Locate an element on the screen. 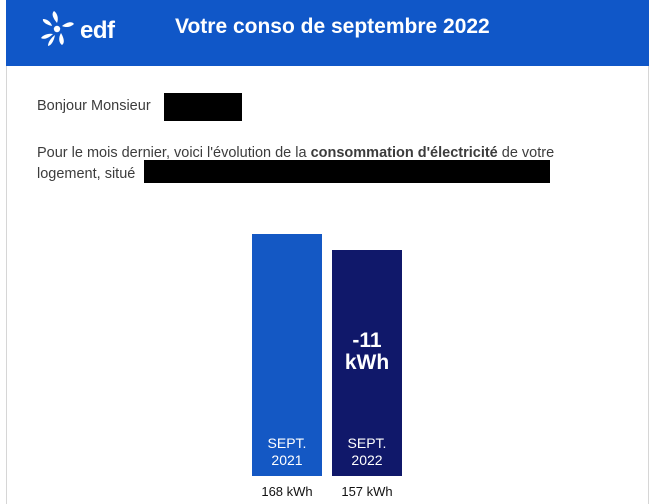  bar-label-2022: SEPT. 2022 is located at coordinates (367, 452).